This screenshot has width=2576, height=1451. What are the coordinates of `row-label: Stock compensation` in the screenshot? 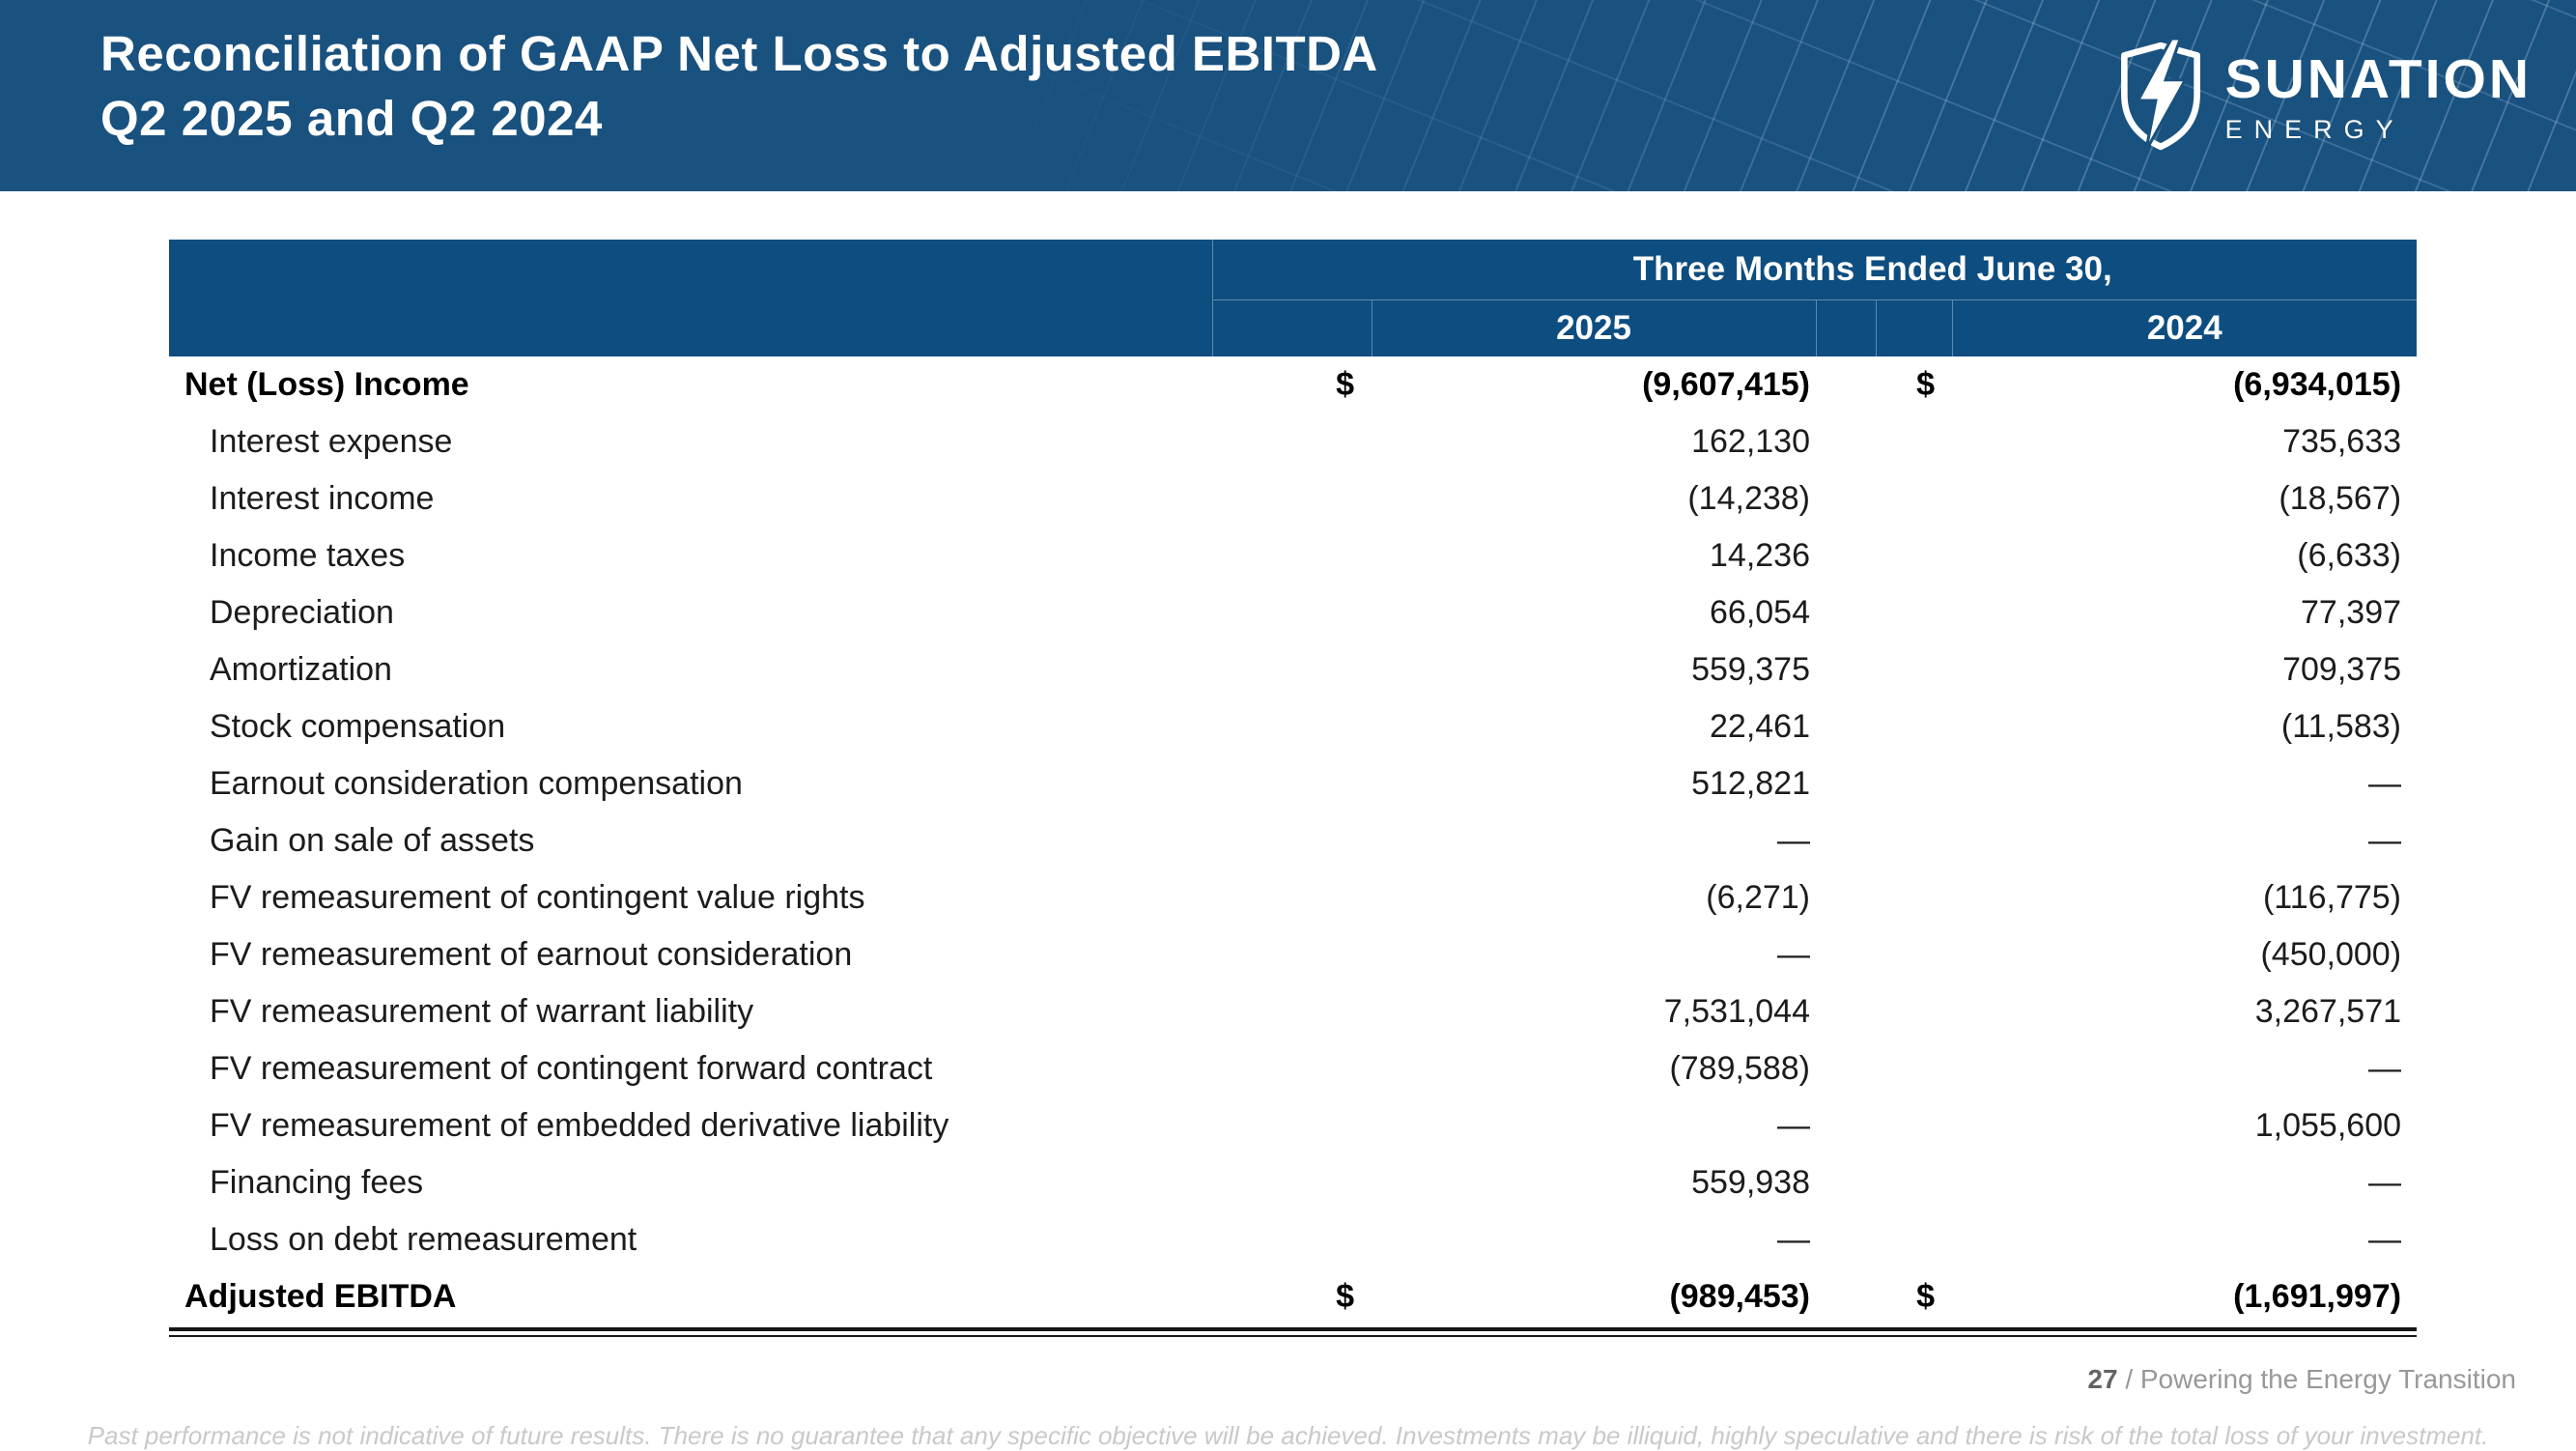 It's located at (358, 727).